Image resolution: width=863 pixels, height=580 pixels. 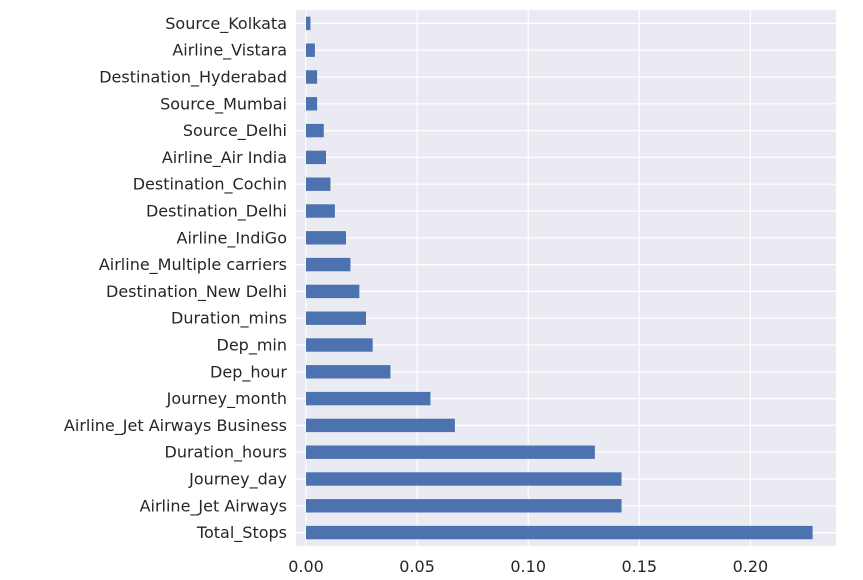 What do you see at coordinates (213, 506) in the screenshot?
I see `y-tick-label: Airline_Jet Airways` at bounding box center [213, 506].